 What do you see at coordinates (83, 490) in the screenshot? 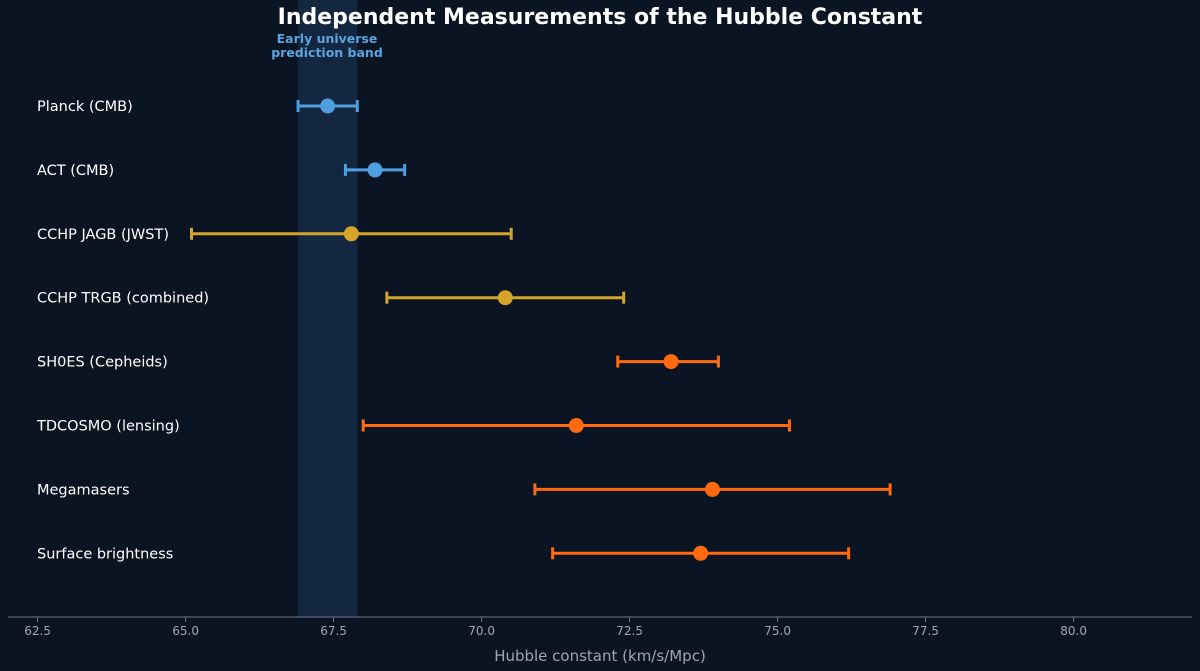
I see `measurement-label: Megamasers` at bounding box center [83, 490].